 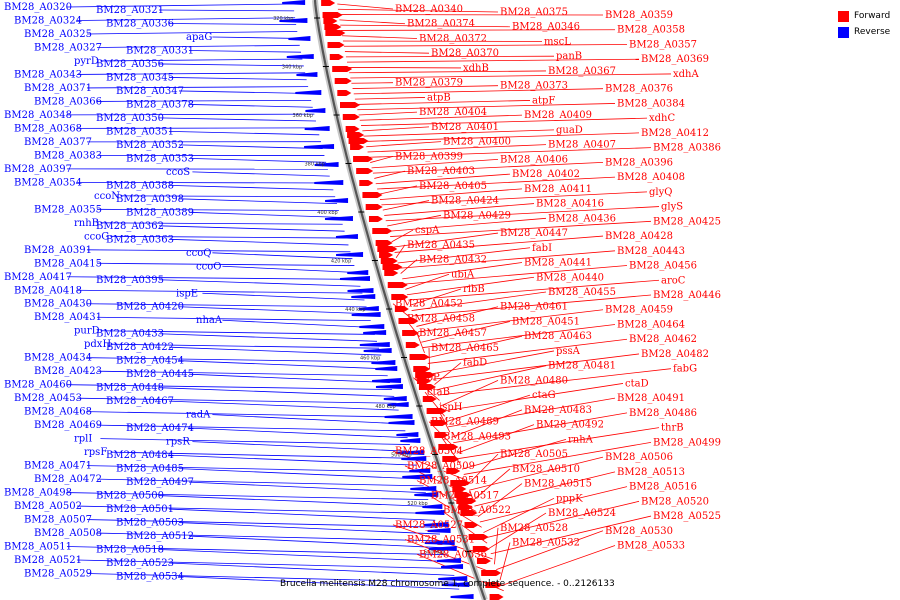 I want to click on forward-gene-label: BM28_A0402, so click(x=546, y=174).